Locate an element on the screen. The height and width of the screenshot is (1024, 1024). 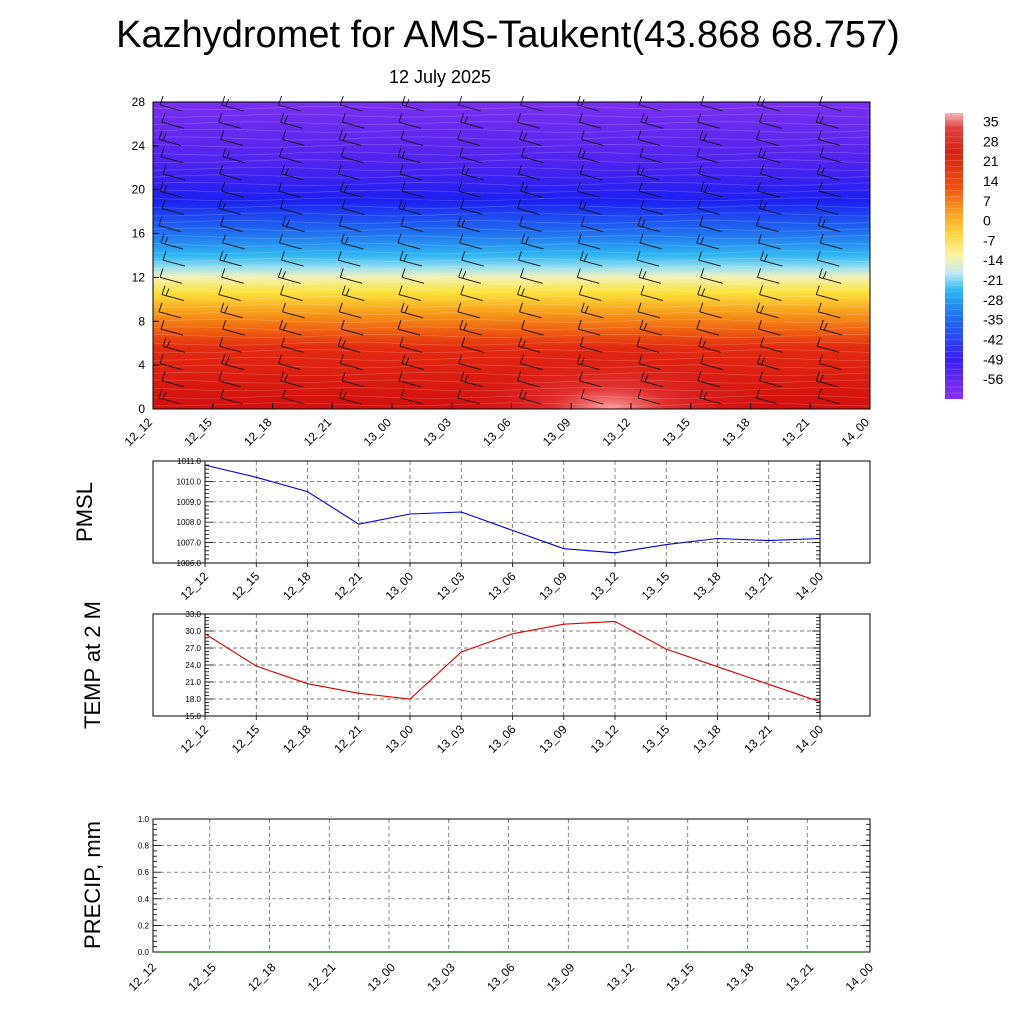
temp-axis-label: TEMP at 2 M is located at coordinates (92, 665).